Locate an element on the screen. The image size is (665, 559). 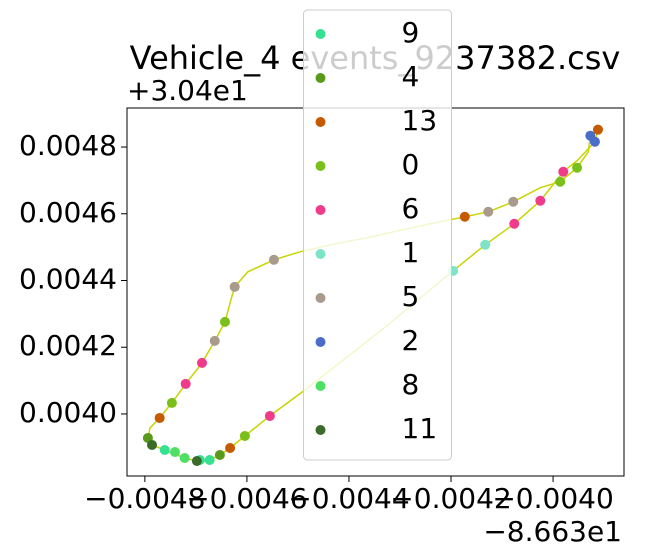
legend-label: 9 is located at coordinates (411, 32).